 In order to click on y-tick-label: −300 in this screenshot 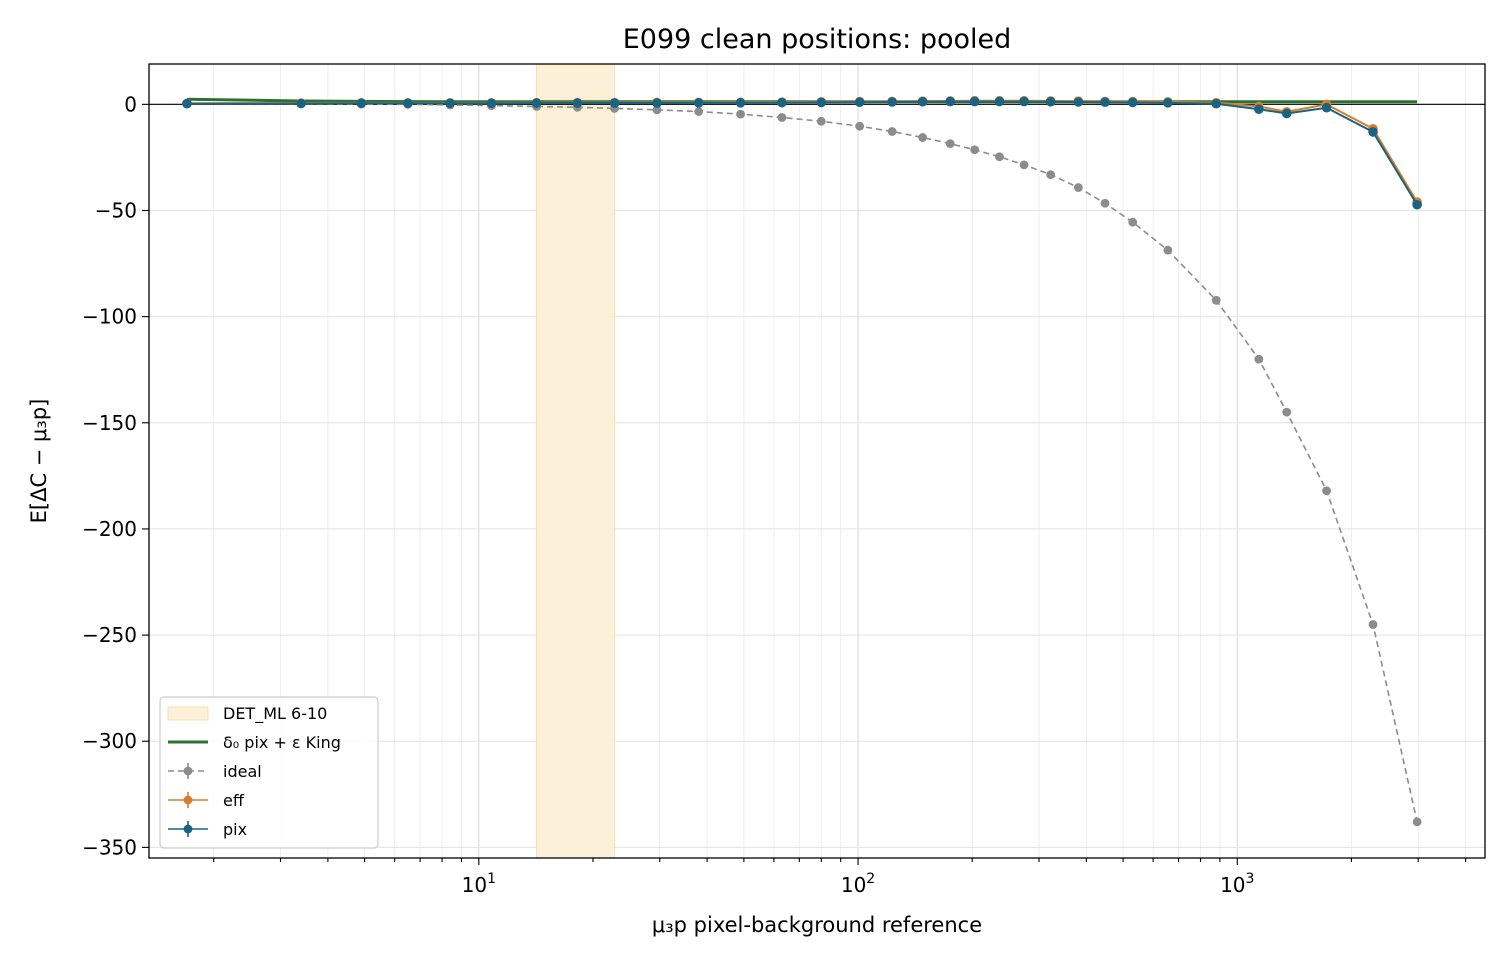, I will do `click(109, 741)`.